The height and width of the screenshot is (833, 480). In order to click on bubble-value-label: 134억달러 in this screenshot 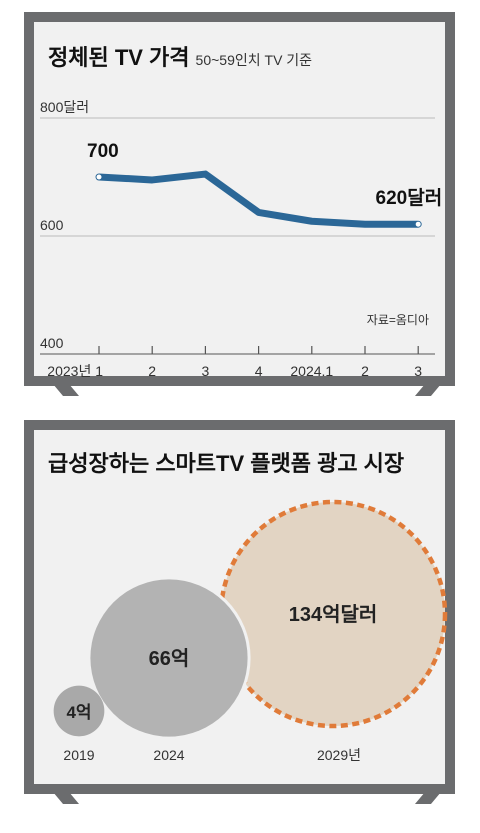, I will do `click(333, 614)`.